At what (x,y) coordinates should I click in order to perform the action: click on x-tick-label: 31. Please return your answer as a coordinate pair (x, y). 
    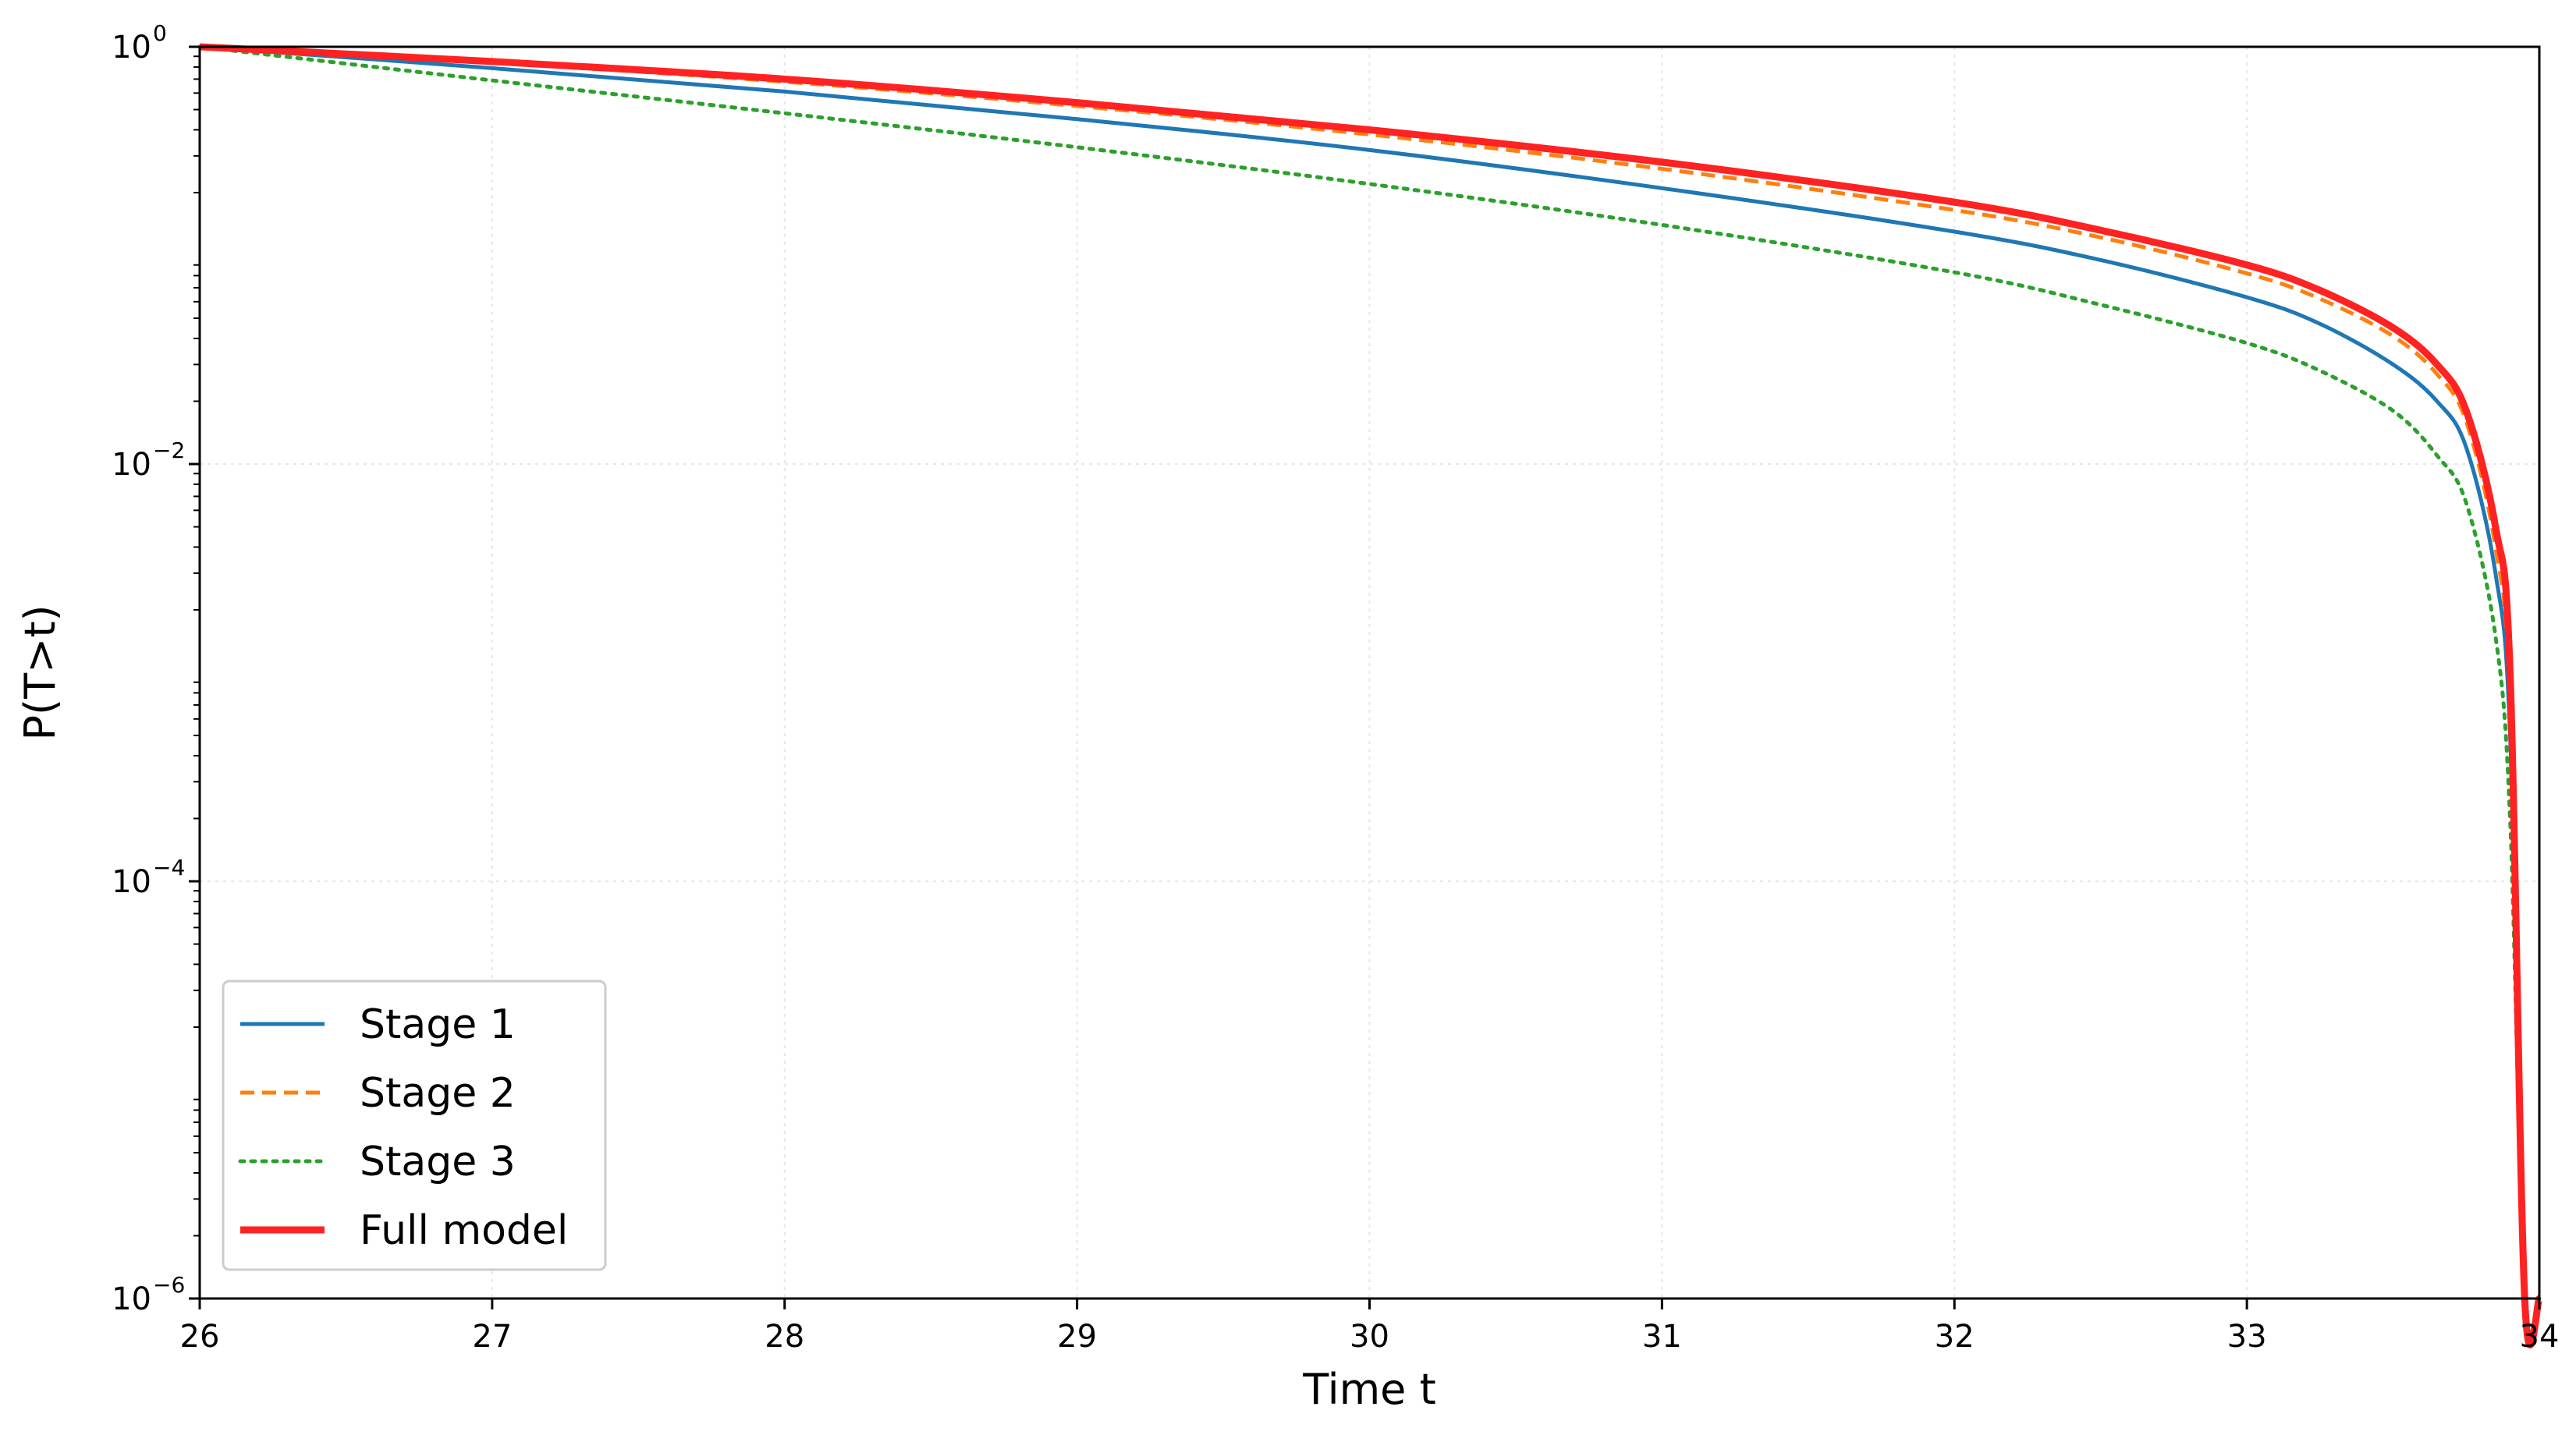
    Looking at the image, I should click on (1662, 1337).